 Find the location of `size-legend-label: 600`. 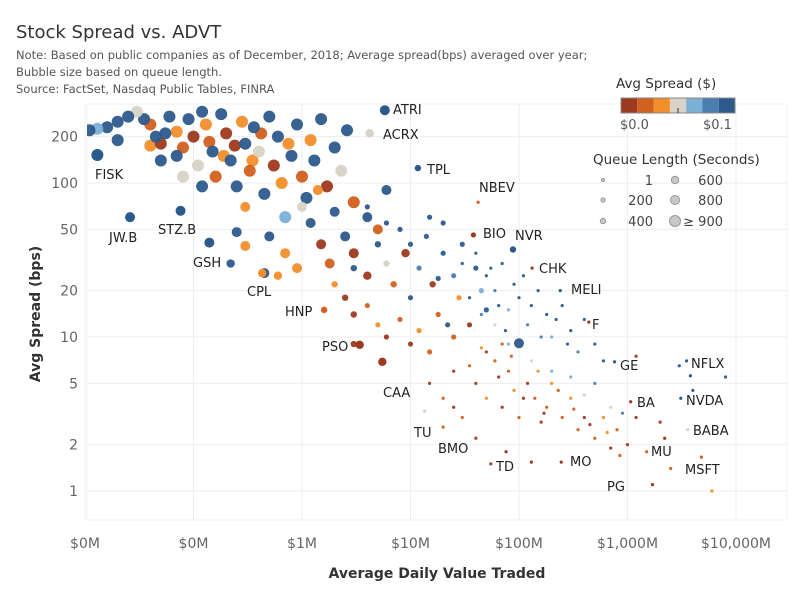

size-legend-label: 600 is located at coordinates (710, 181).